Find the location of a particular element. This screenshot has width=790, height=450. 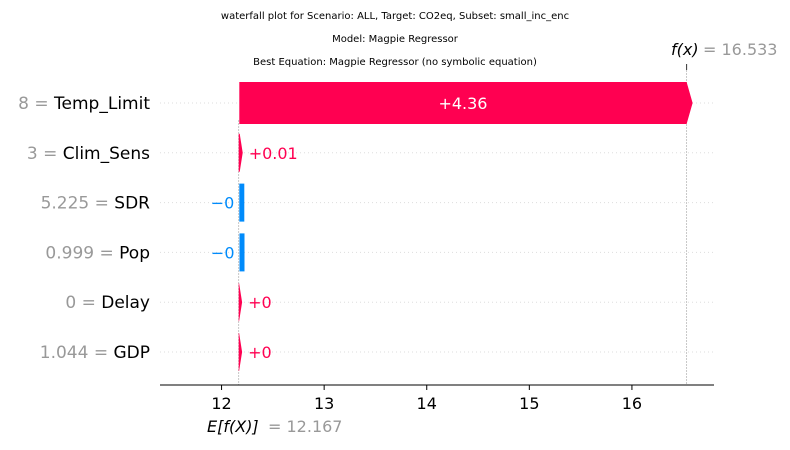

feature-name: GDP is located at coordinates (131, 353).